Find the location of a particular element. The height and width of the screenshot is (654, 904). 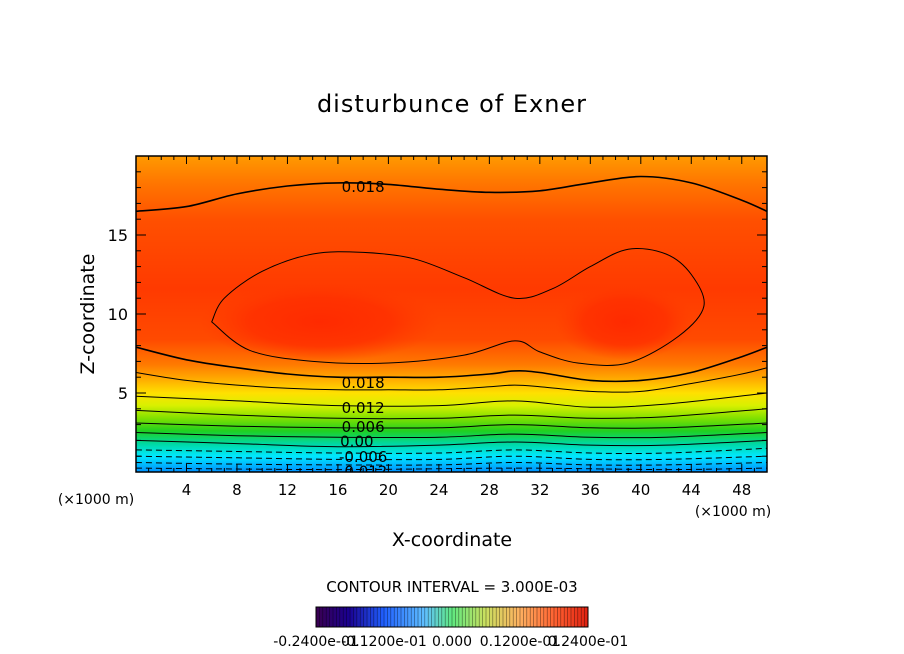

contour-label-6: -0.012 is located at coordinates (363, 471).